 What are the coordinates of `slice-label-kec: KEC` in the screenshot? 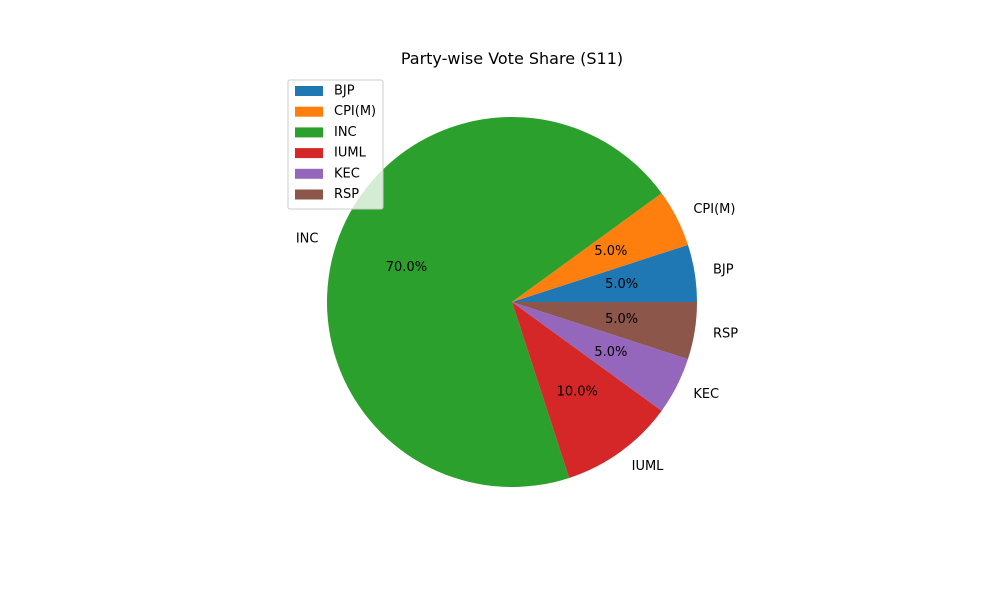 It's located at (706, 394).